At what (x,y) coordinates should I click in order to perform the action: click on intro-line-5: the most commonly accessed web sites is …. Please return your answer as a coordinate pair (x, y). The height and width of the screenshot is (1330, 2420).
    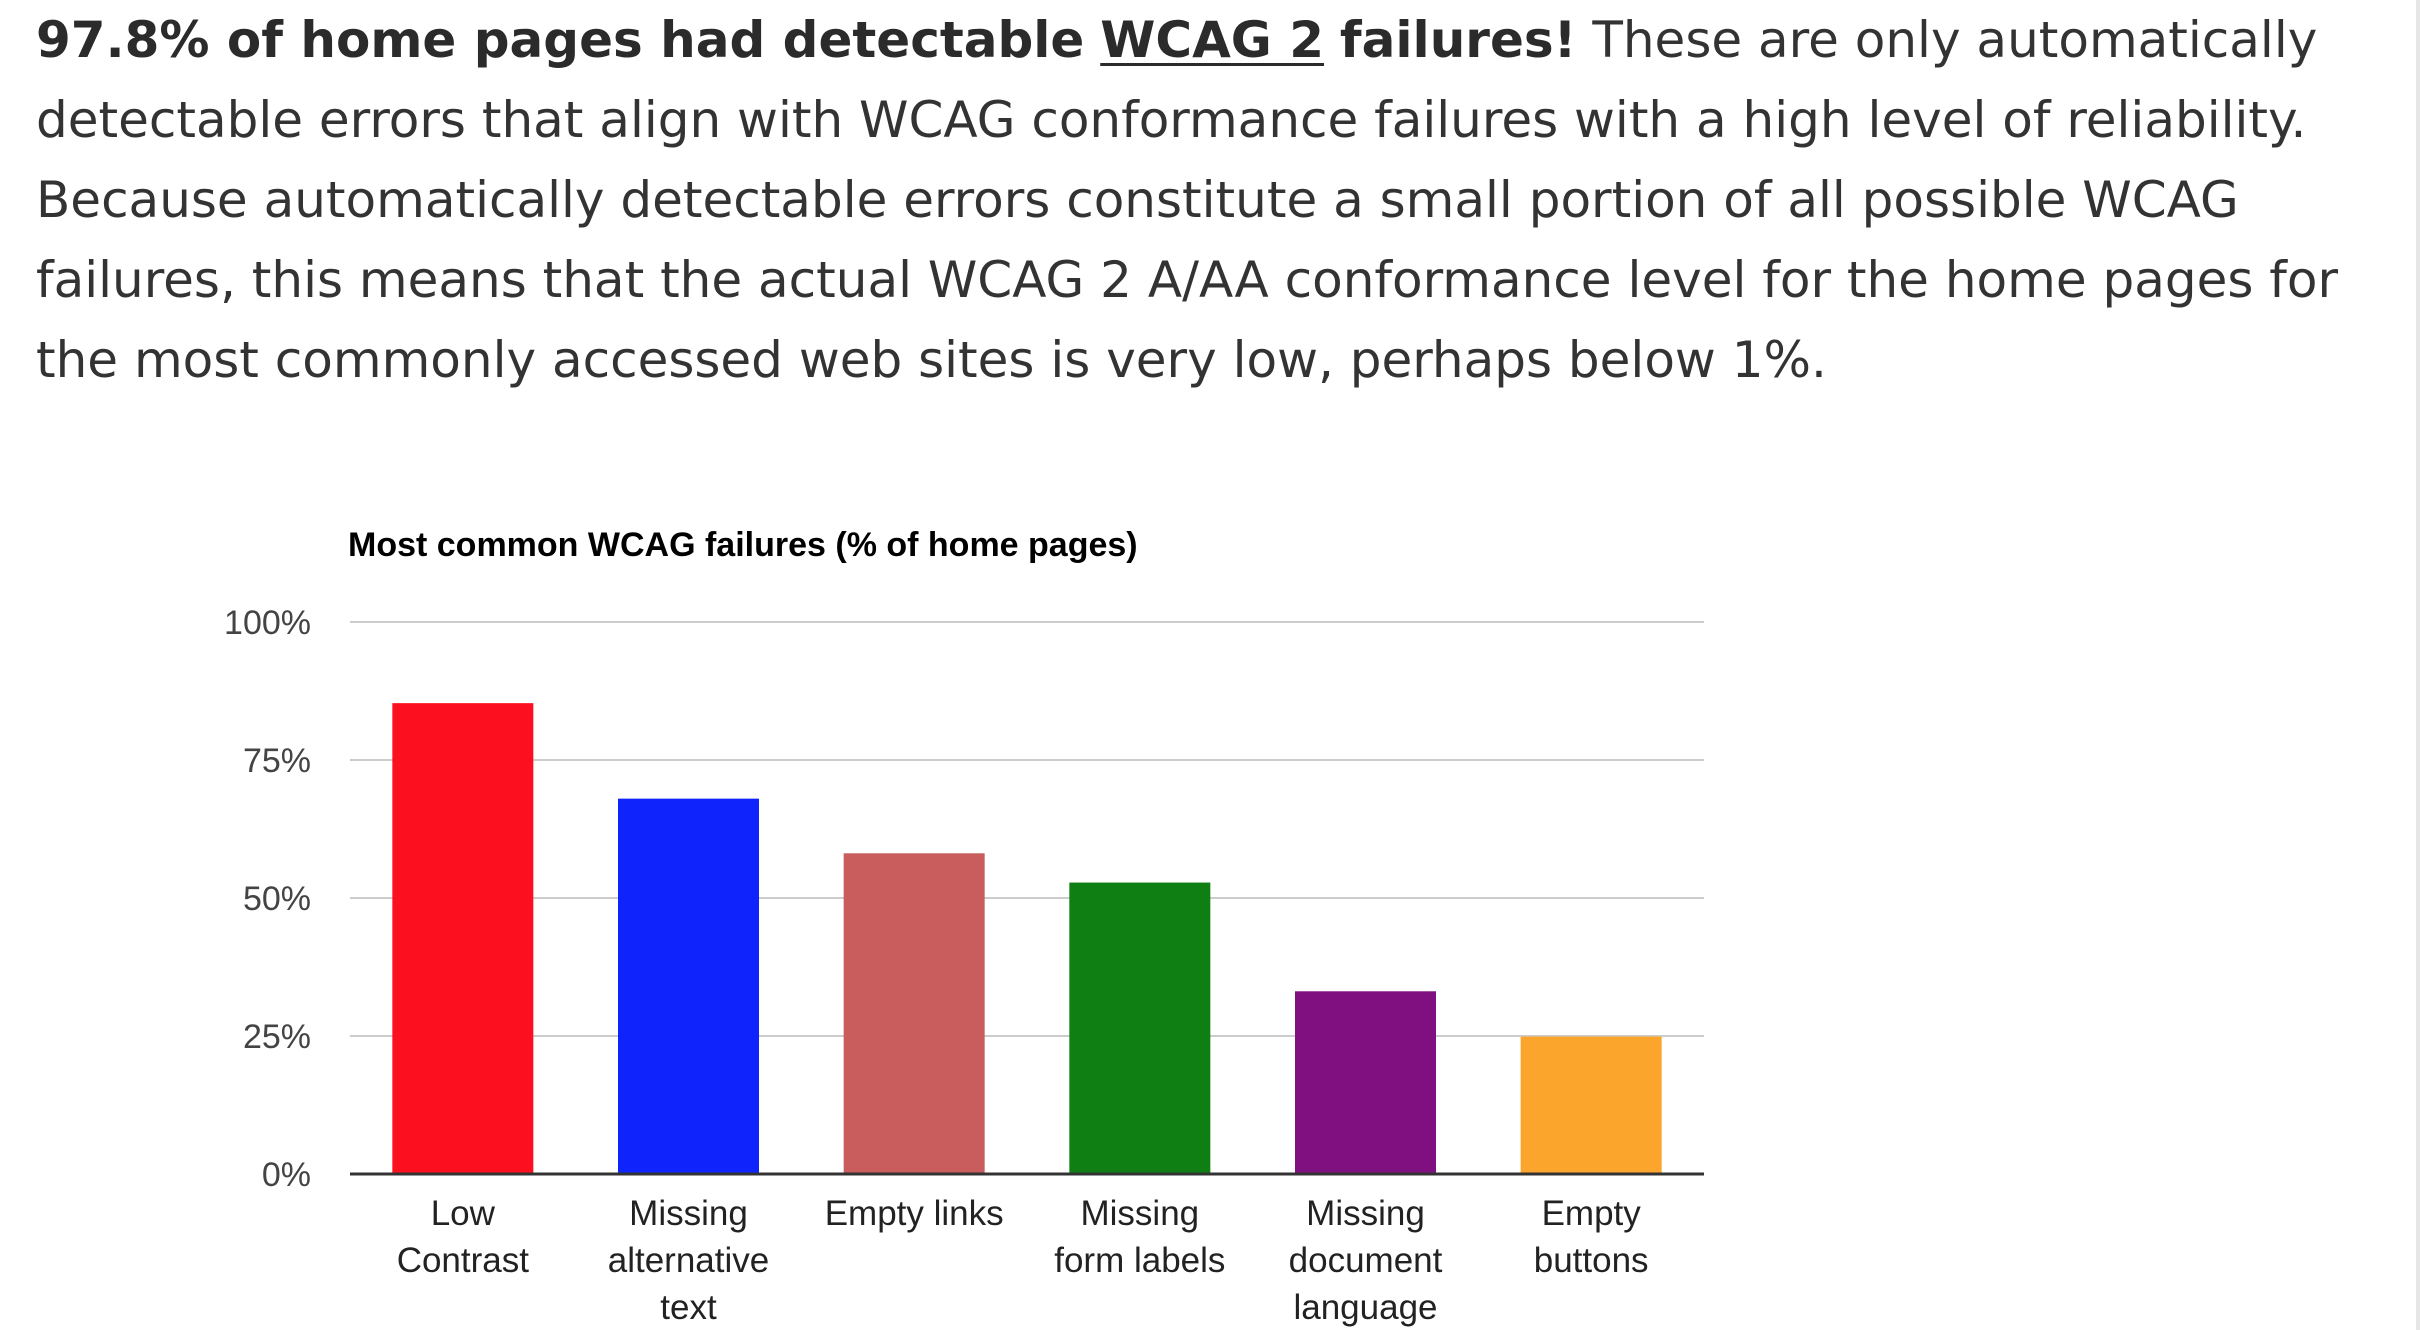
    Looking at the image, I should click on (931, 360).